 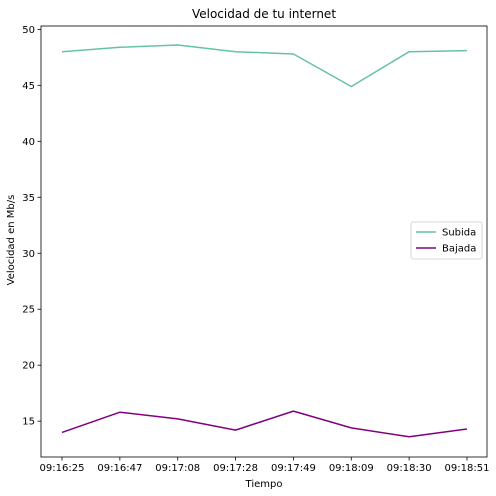 I want to click on y-tick-label: 35, so click(x=28, y=198).